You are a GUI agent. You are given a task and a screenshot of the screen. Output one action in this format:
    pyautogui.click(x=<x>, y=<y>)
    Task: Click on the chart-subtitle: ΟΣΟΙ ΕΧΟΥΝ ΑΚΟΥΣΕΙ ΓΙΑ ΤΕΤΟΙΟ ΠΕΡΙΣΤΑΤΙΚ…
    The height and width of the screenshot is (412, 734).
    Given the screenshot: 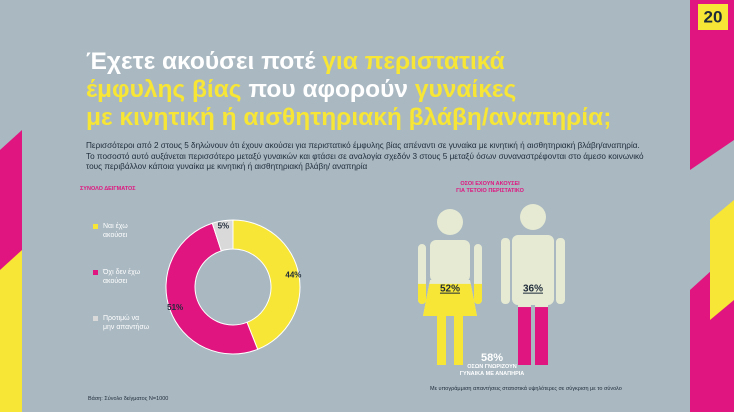 What is the action you would take?
    pyautogui.click(x=490, y=187)
    